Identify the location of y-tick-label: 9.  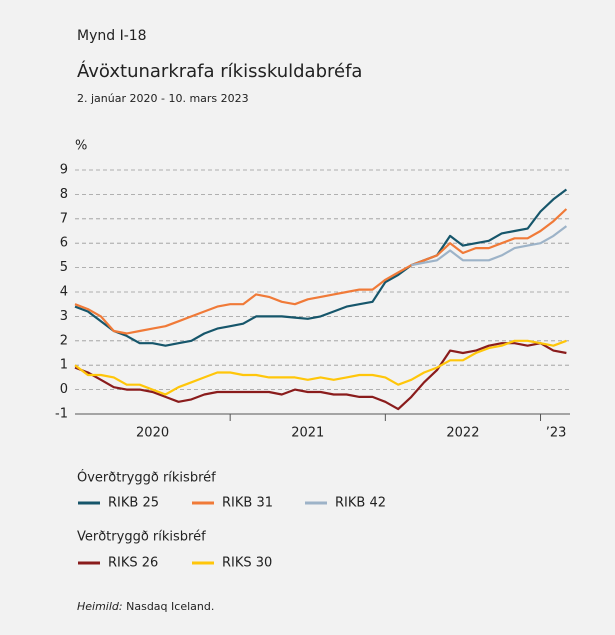
(64, 170).